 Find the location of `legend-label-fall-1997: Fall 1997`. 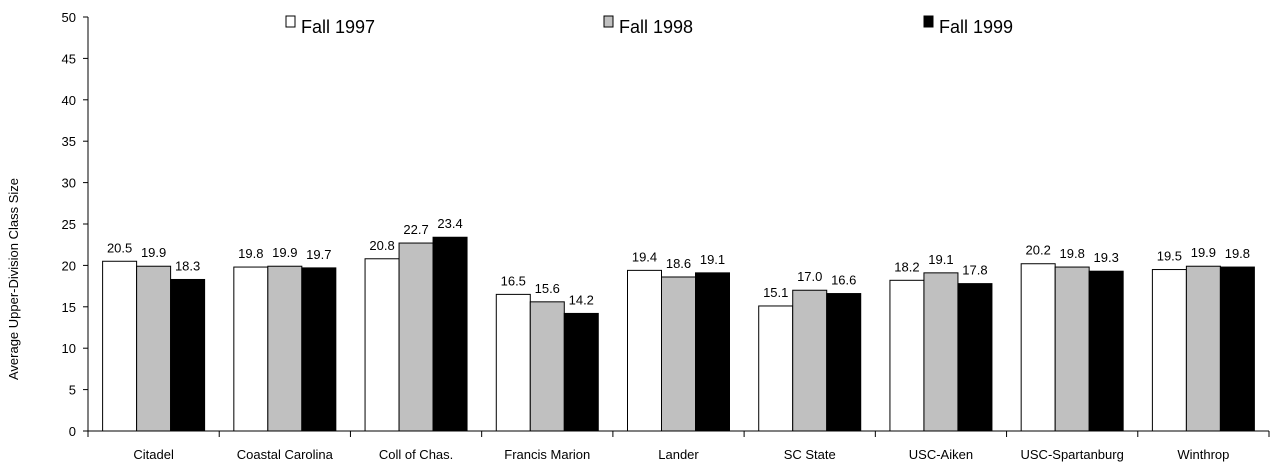

legend-label-fall-1997: Fall 1997 is located at coordinates (338, 27).